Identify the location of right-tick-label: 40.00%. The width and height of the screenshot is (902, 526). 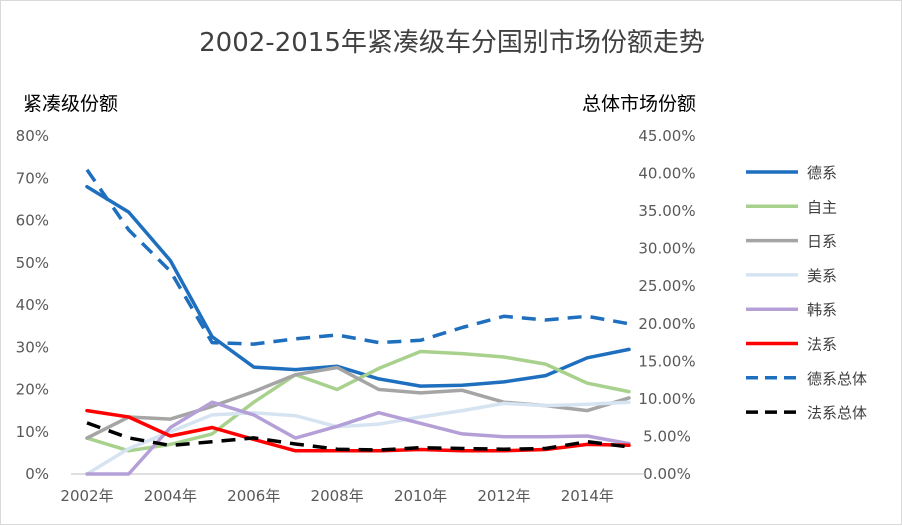
(666, 174).